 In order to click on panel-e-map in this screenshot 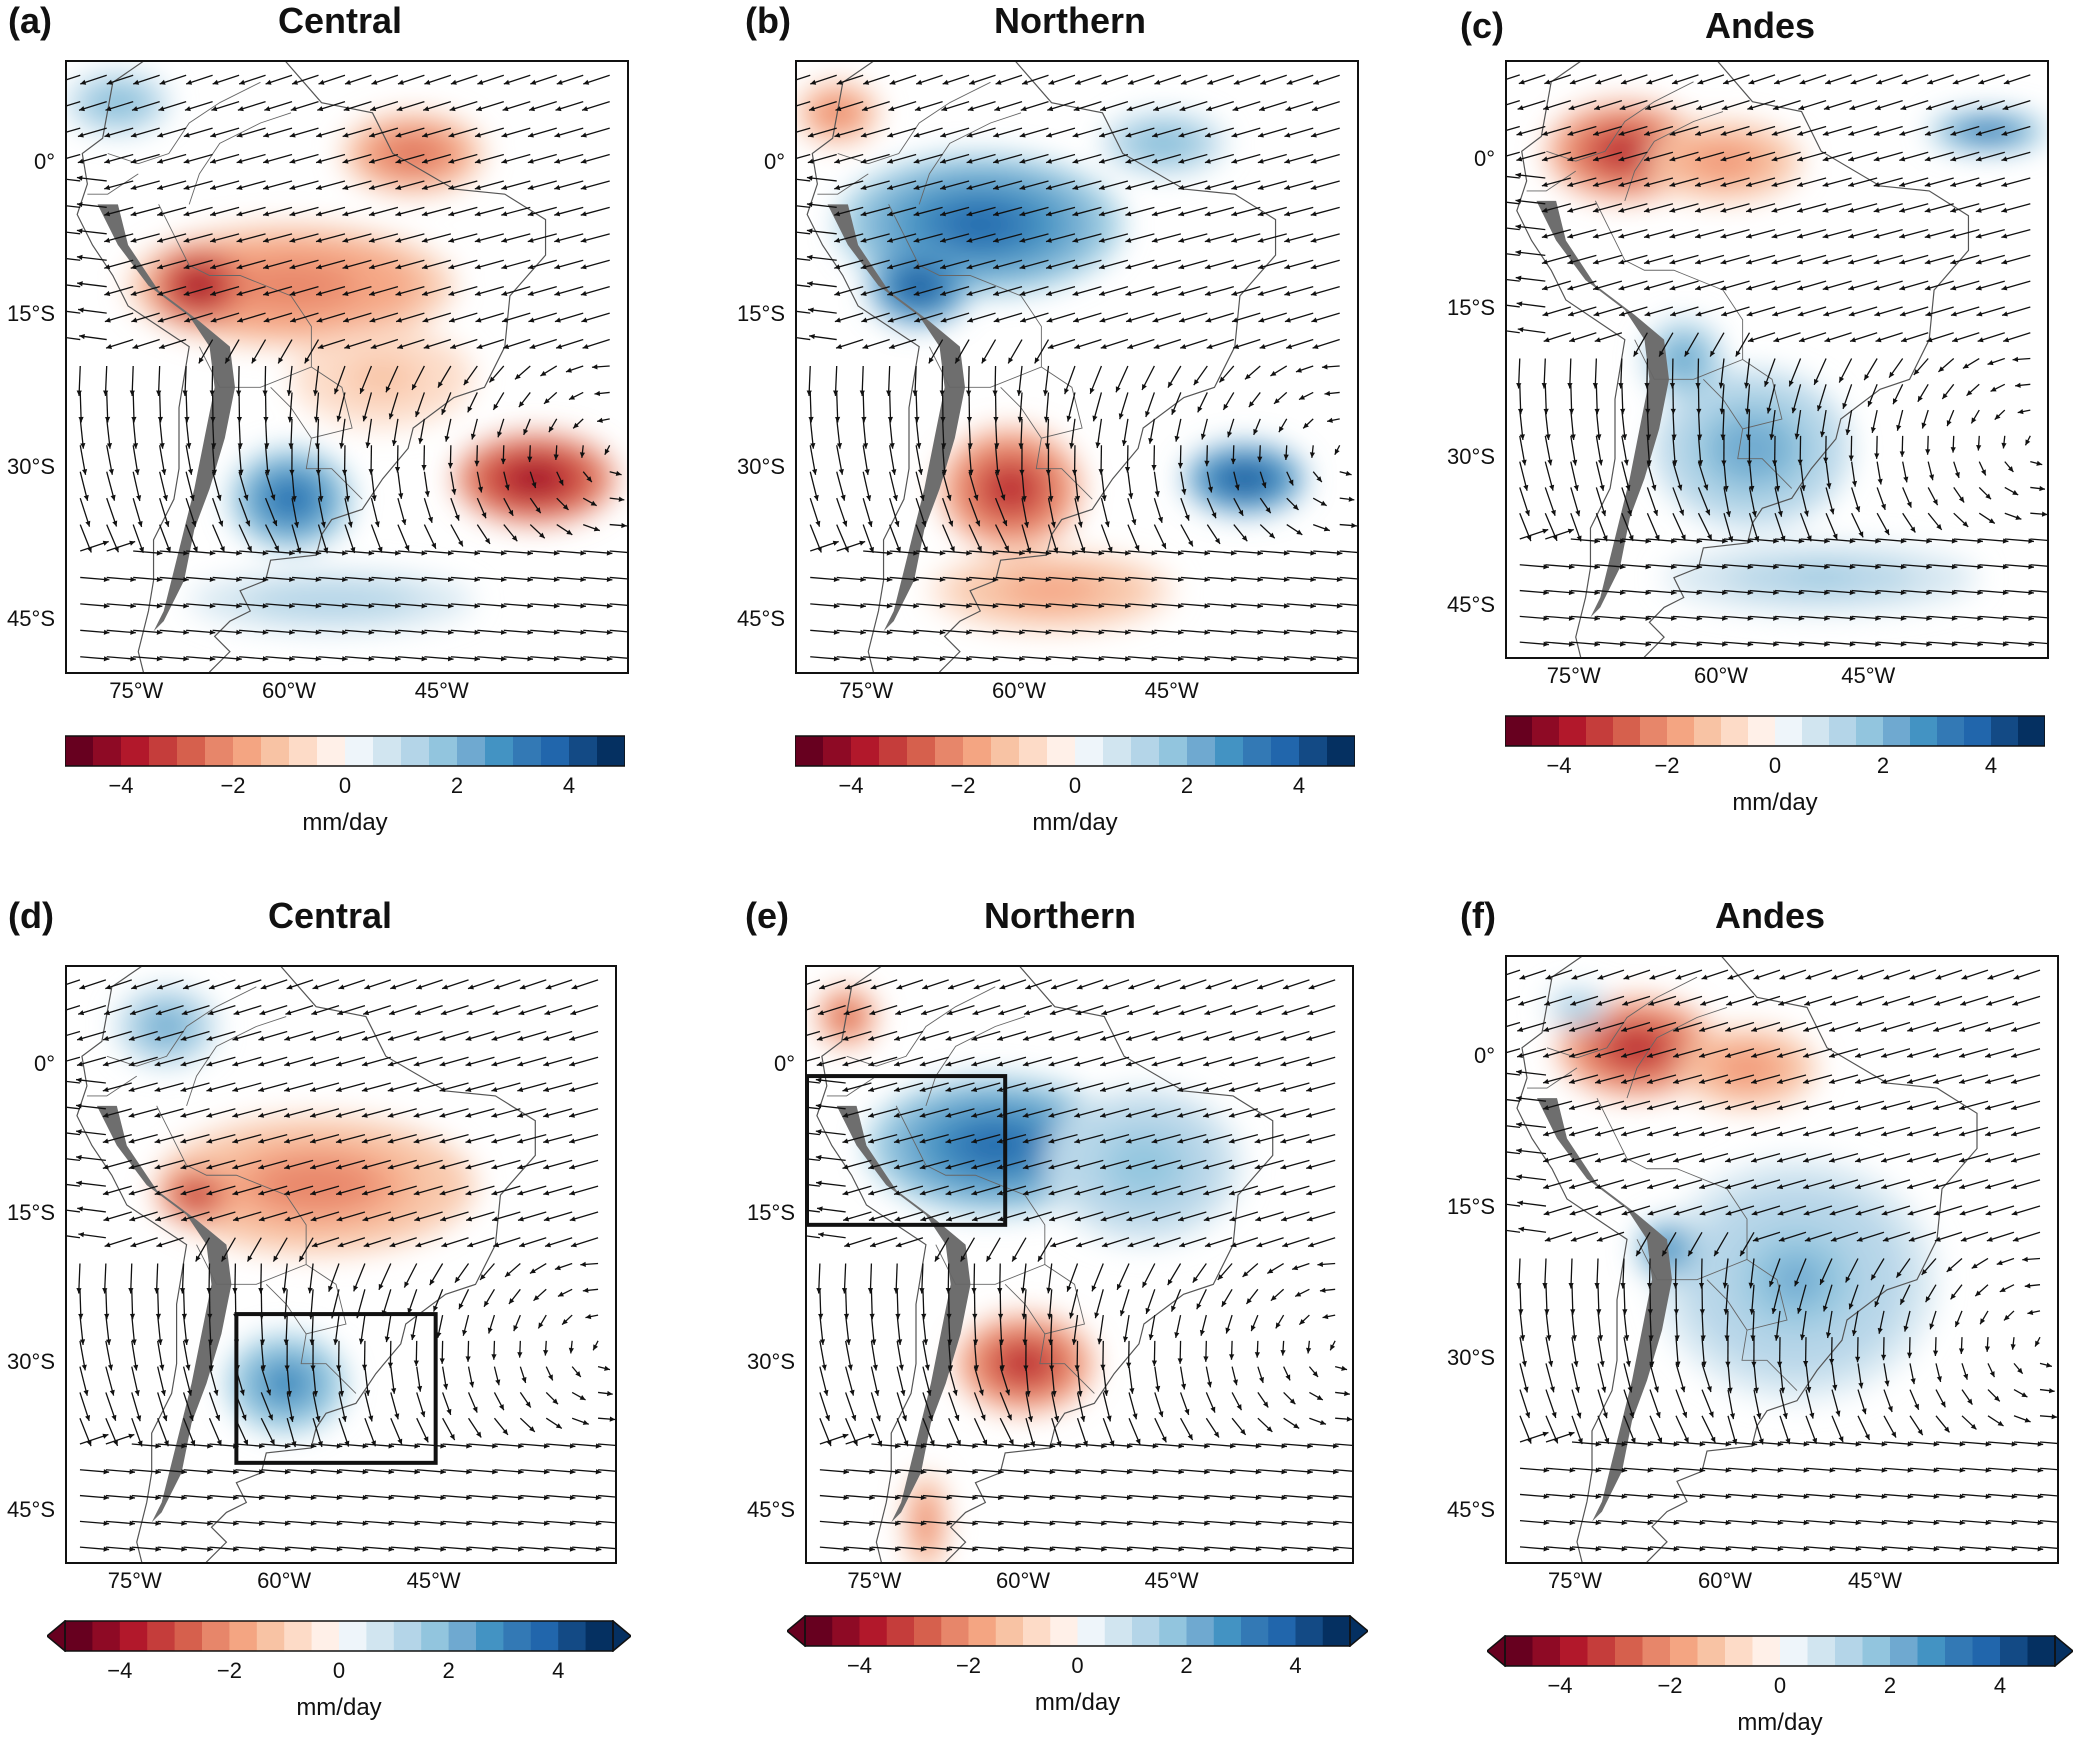, I will do `click(1079, 1264)`.